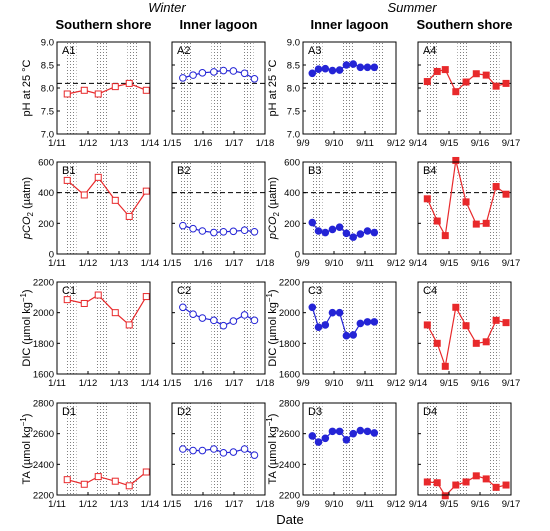 The width and height of the screenshot is (550, 531). What do you see at coordinates (289, 496) in the screenshot?
I see `y-tick-label-r4c3-1: 2200` at bounding box center [289, 496].